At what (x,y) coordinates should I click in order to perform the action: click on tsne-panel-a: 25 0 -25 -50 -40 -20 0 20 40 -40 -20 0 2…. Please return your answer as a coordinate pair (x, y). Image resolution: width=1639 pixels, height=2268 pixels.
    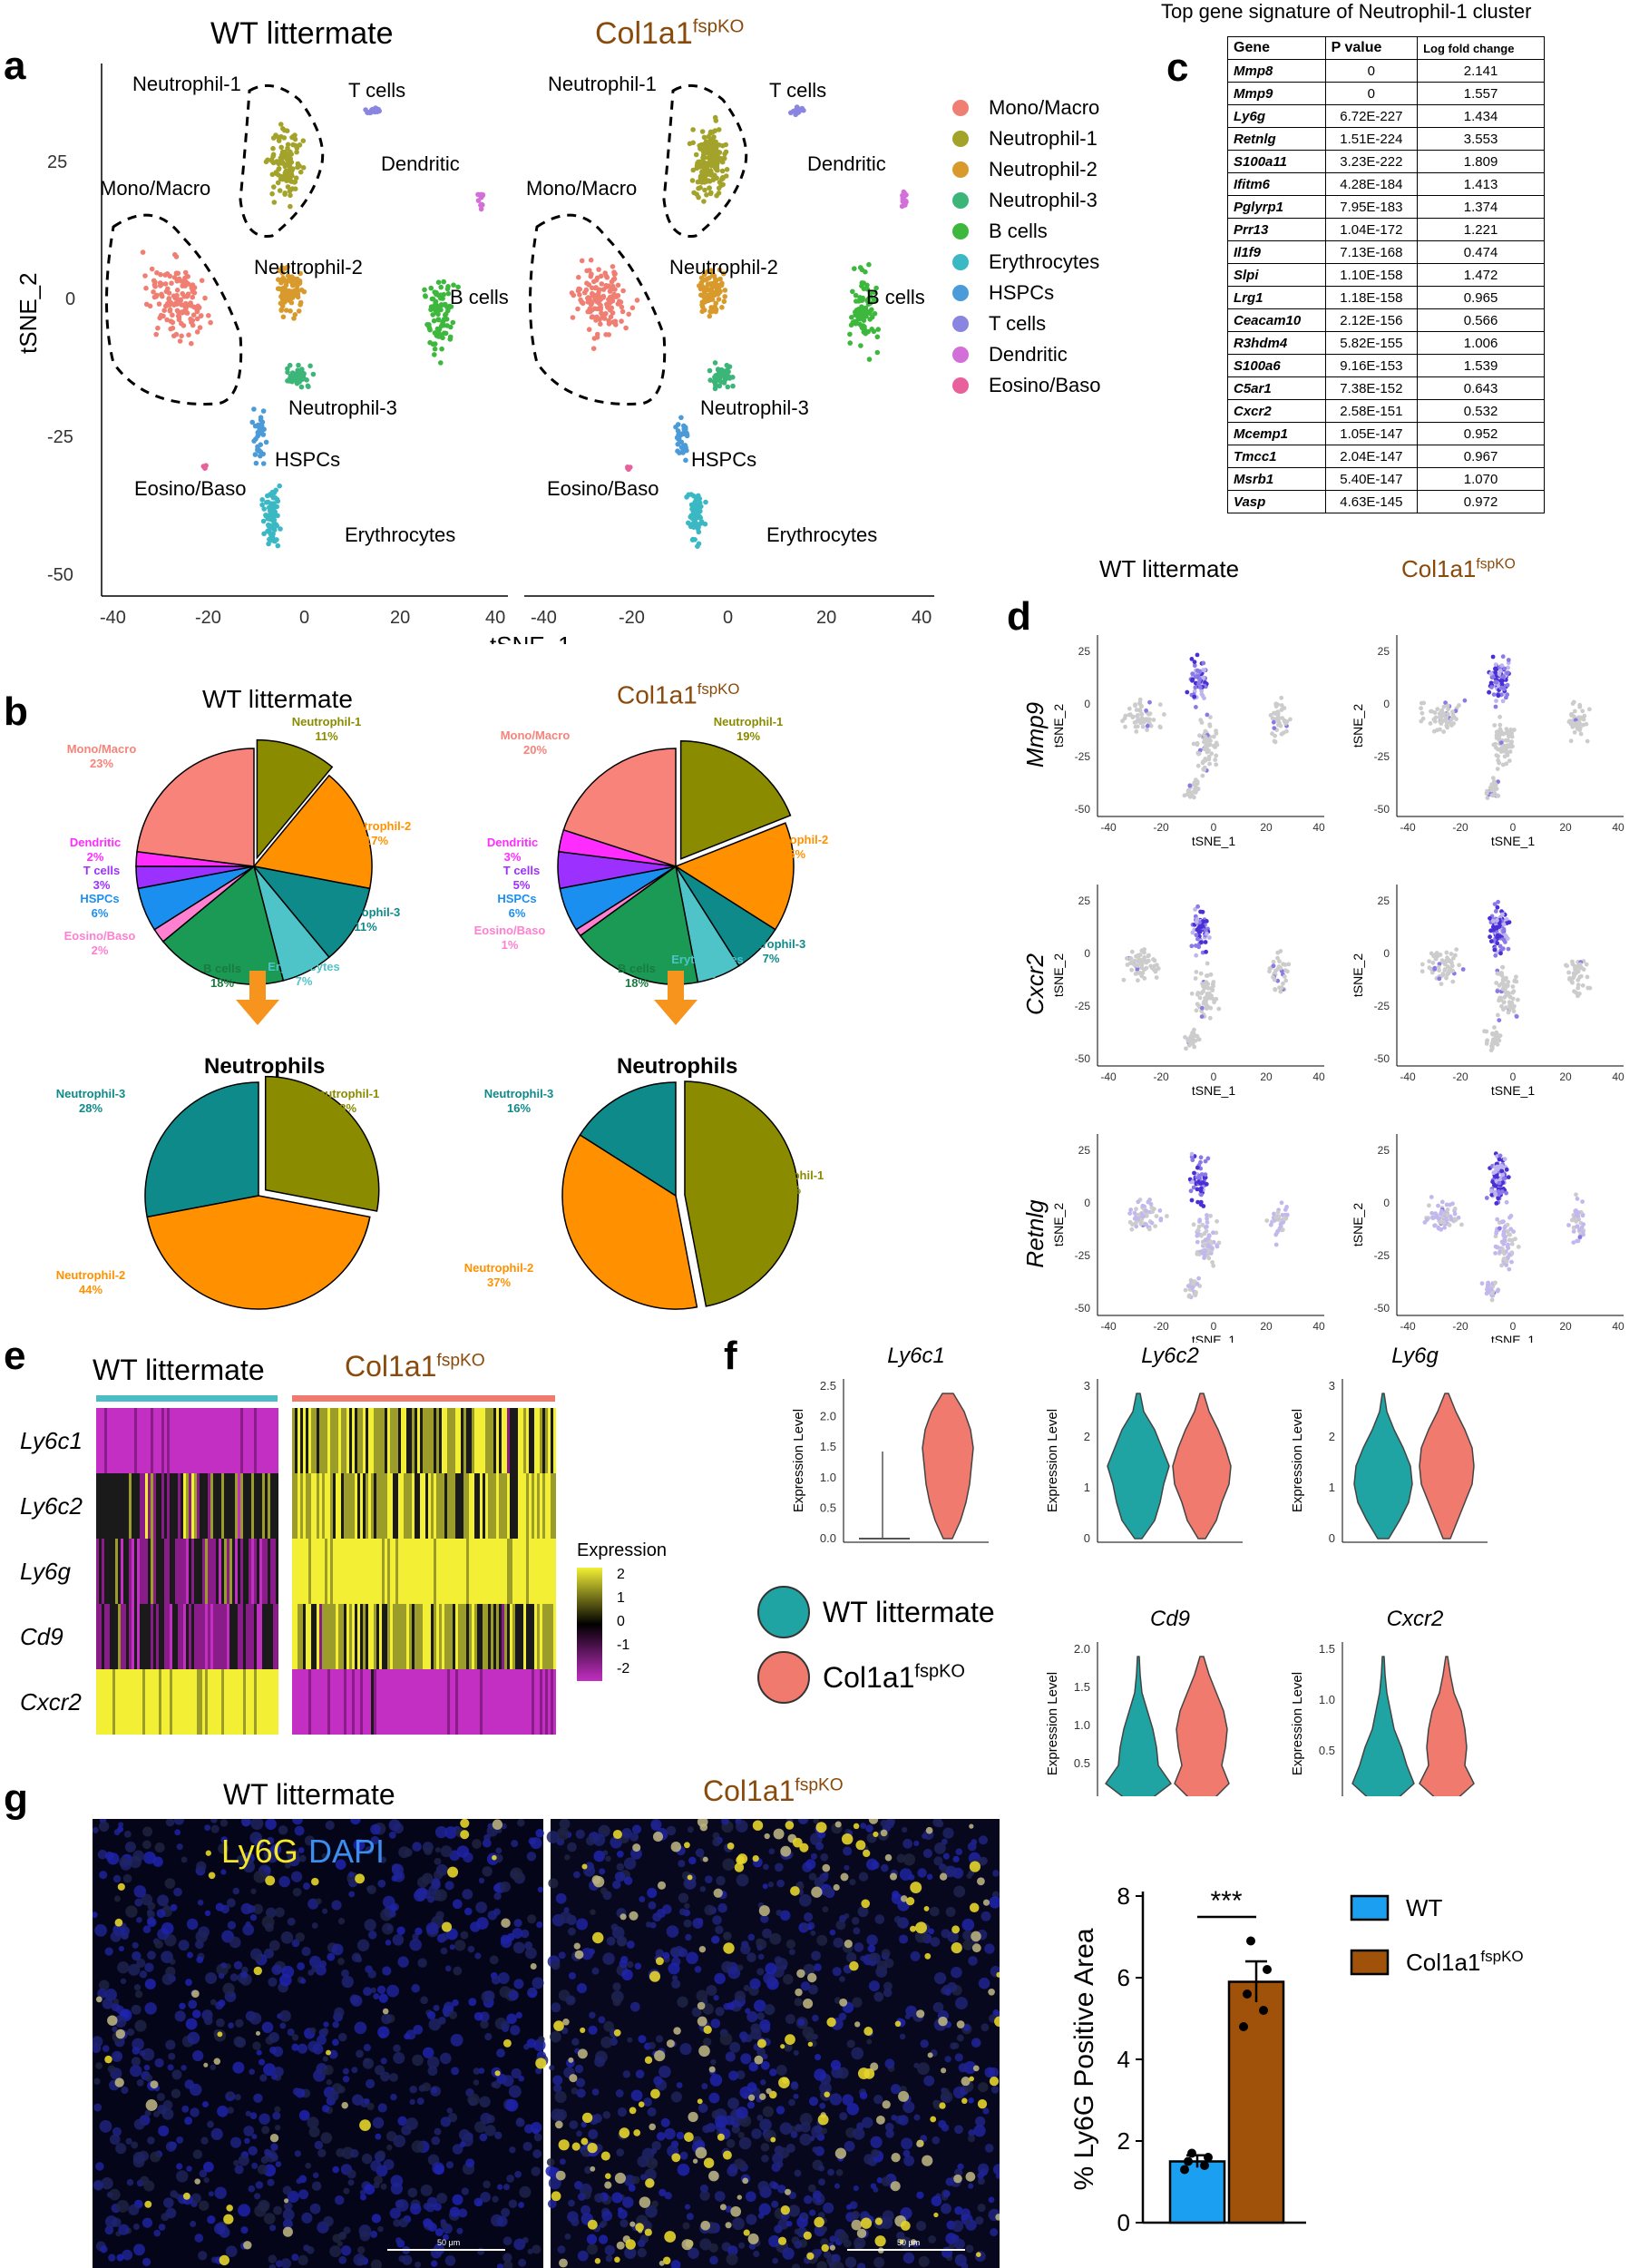
    Looking at the image, I should click on (474, 354).